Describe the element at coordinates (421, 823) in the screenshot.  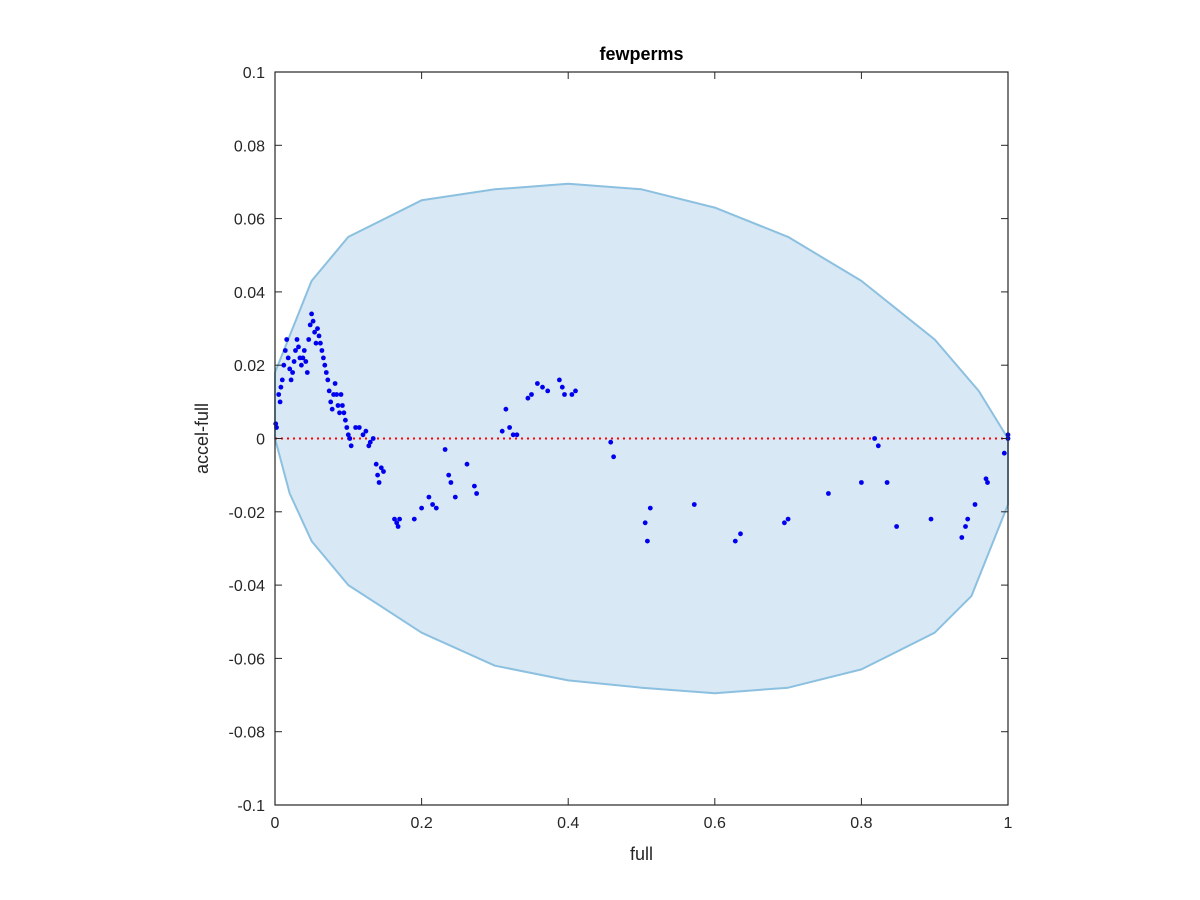
I see `x-tick-label: 0.2` at that location.